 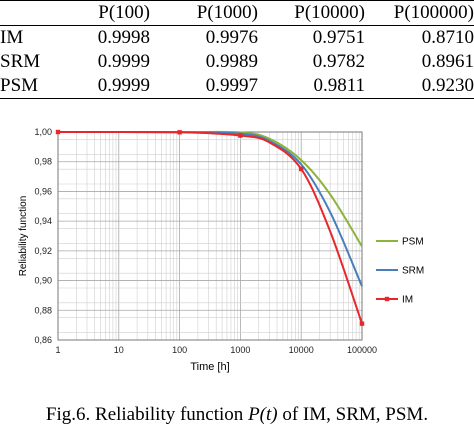 I want to click on table-header-p10000: P(10000), so click(x=329, y=12).